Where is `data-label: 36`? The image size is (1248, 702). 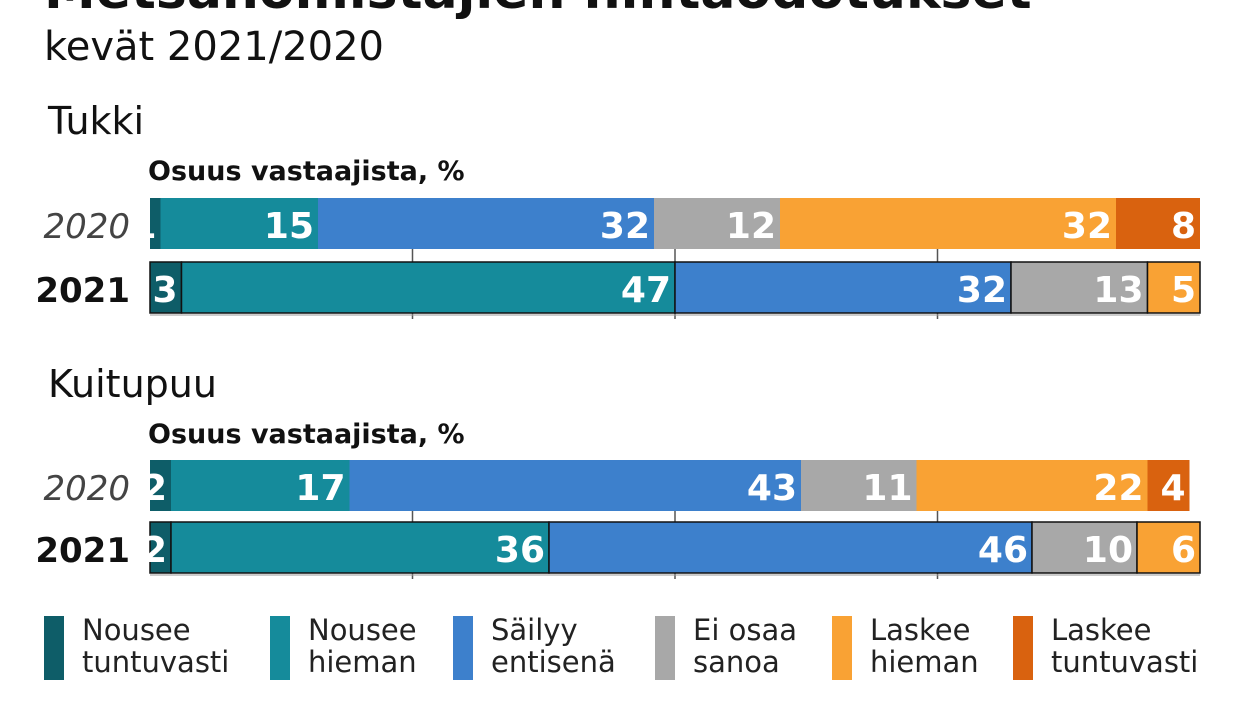
data-label: 36 is located at coordinates (520, 550).